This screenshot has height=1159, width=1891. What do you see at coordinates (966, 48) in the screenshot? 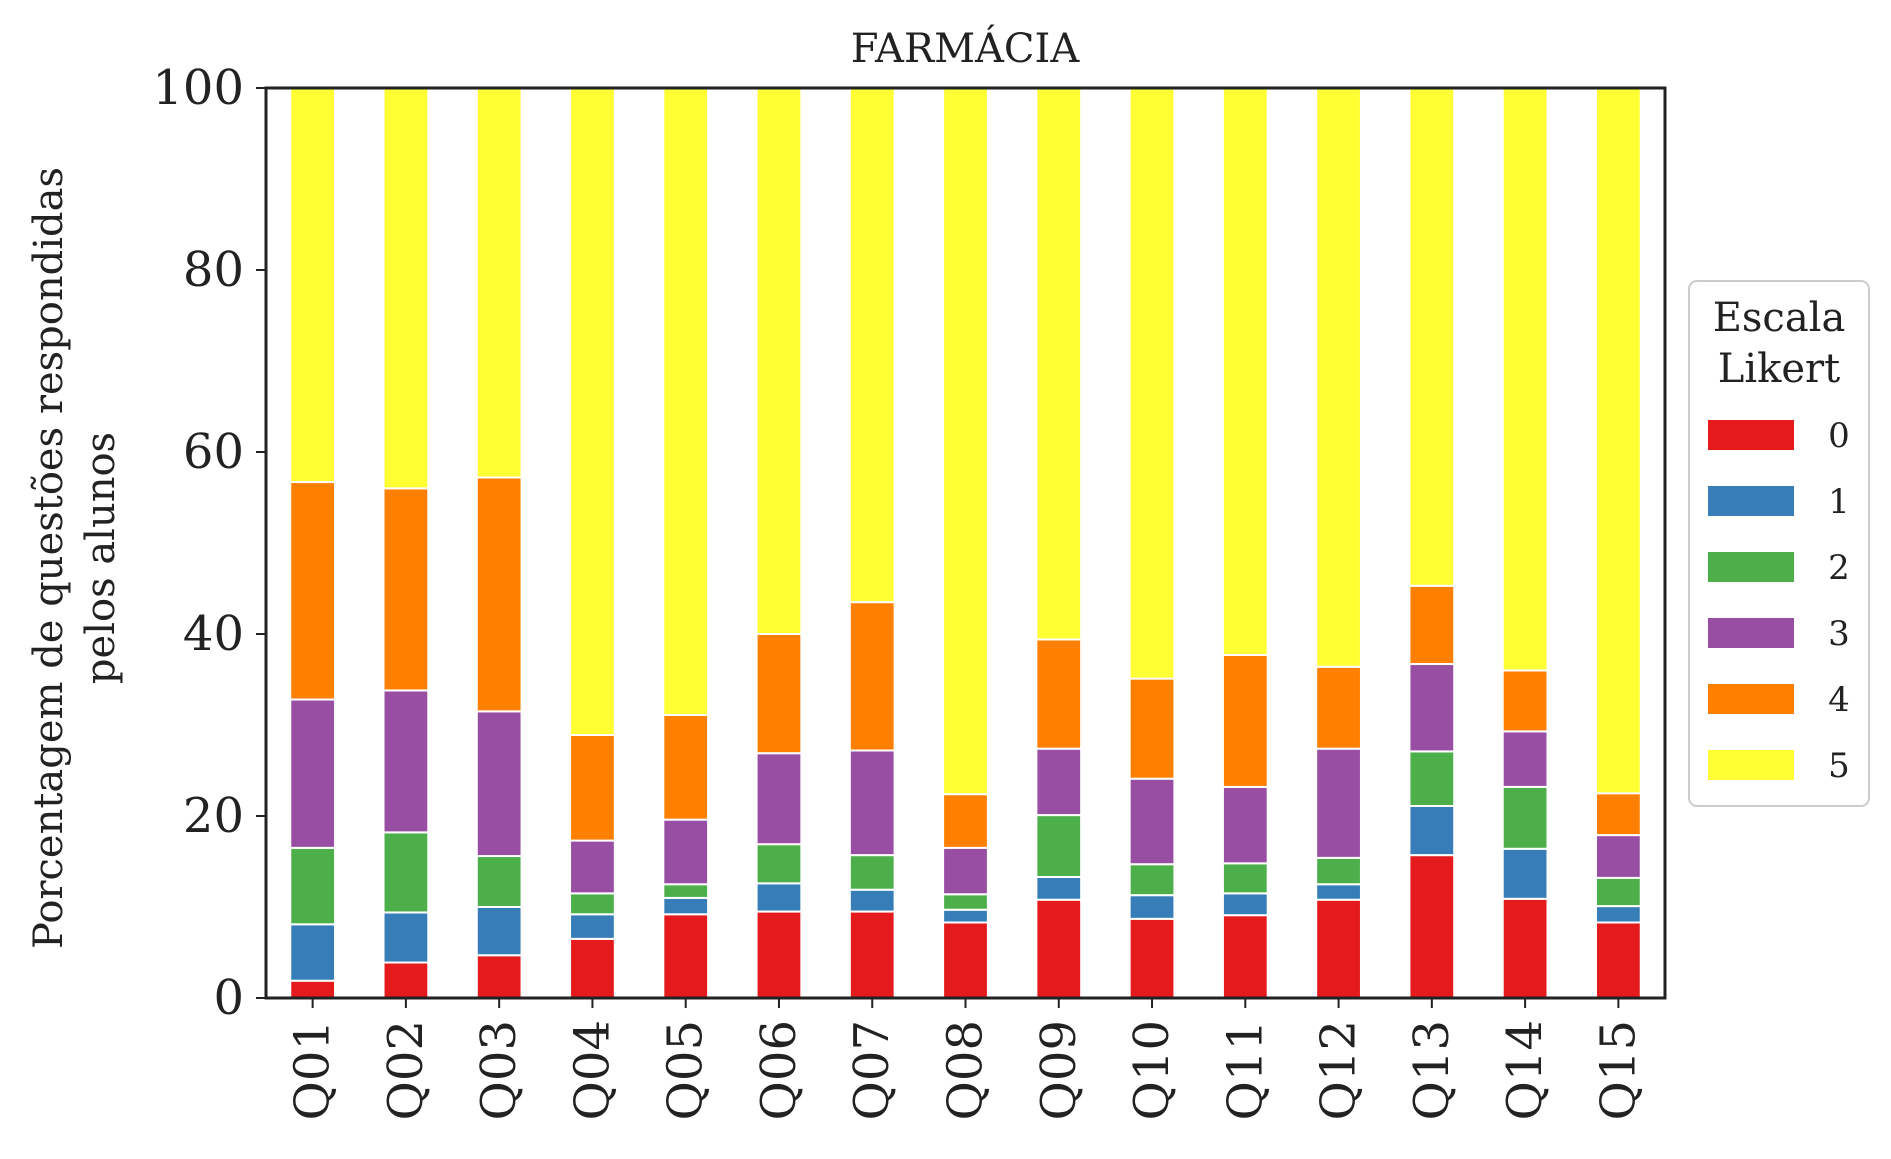
I see `chart-title: FARMÁCIA` at bounding box center [966, 48].